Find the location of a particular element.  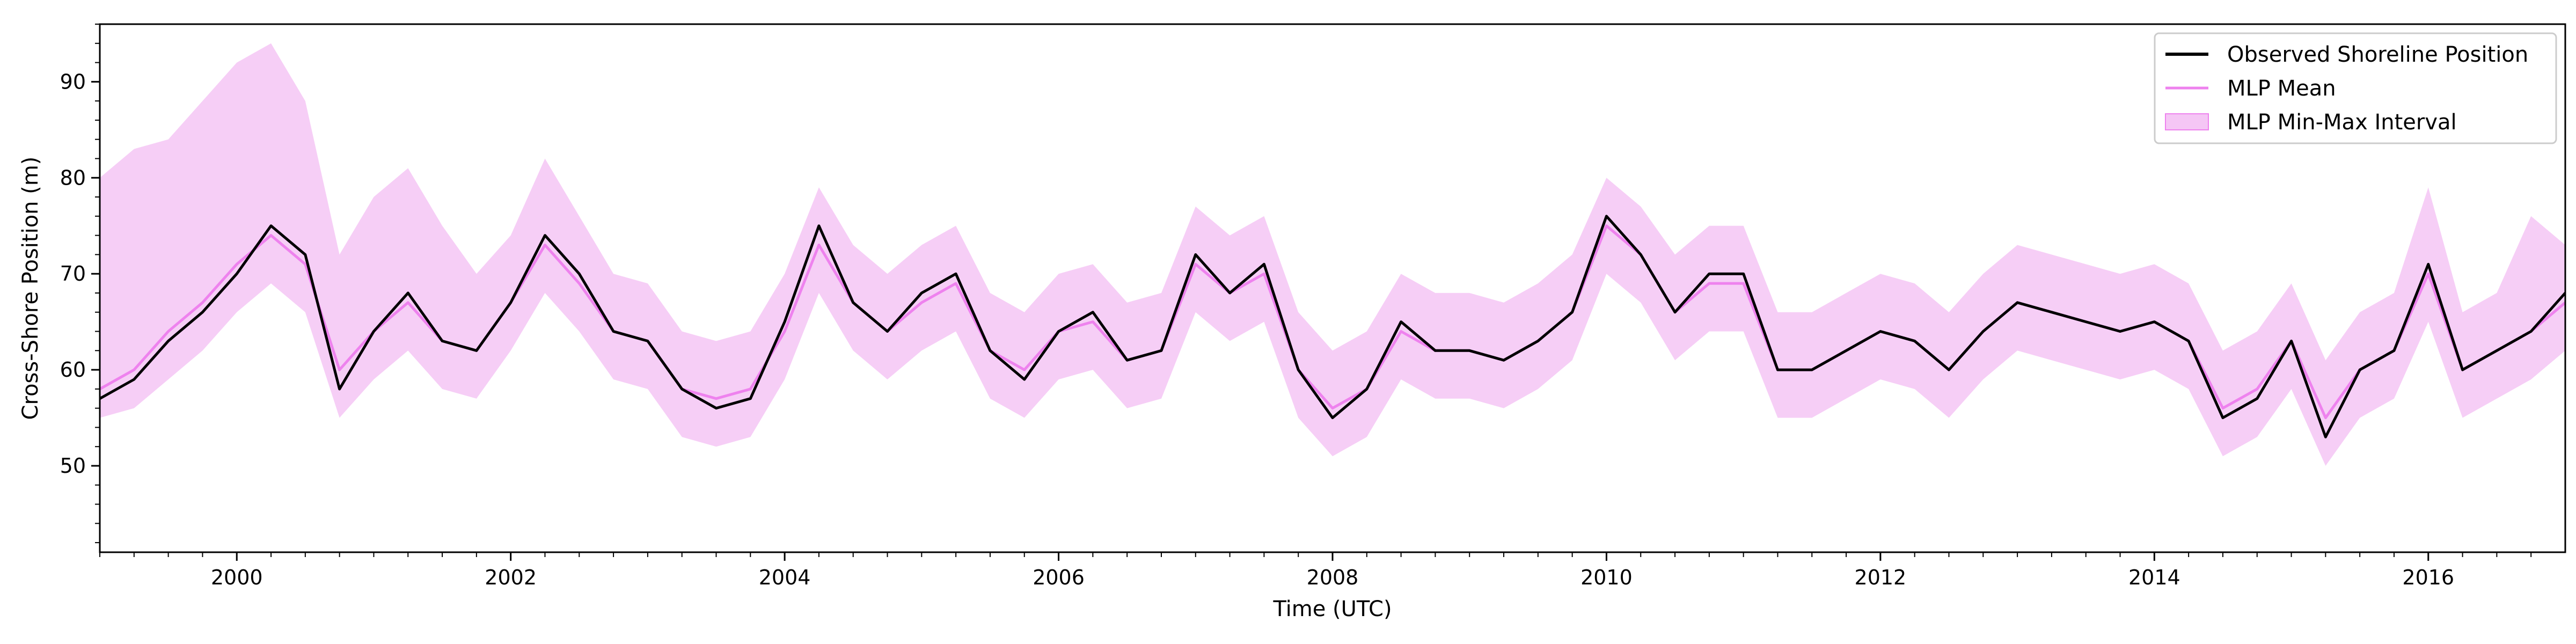

x-tick-label: 2012 is located at coordinates (1881, 577).